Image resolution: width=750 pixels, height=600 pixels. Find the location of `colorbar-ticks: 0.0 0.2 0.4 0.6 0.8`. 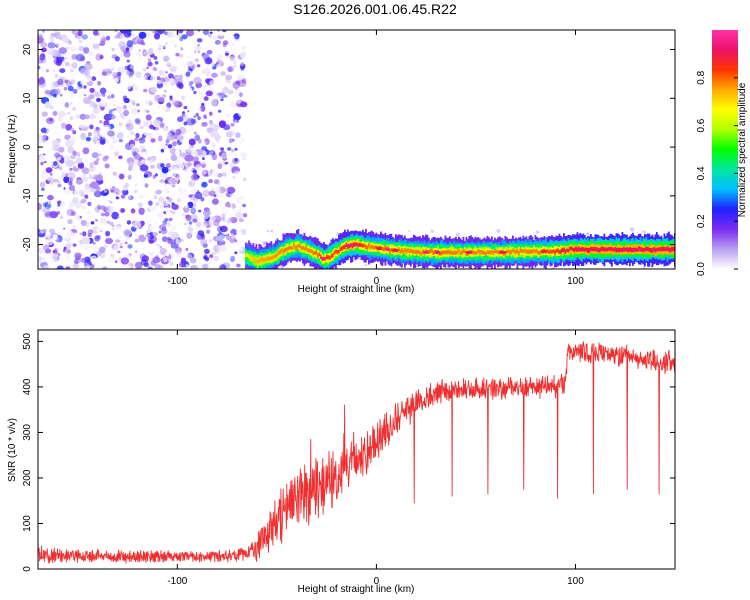

colorbar-ticks: 0.0 0.2 0.4 0.6 0.8 is located at coordinates (717, 173).